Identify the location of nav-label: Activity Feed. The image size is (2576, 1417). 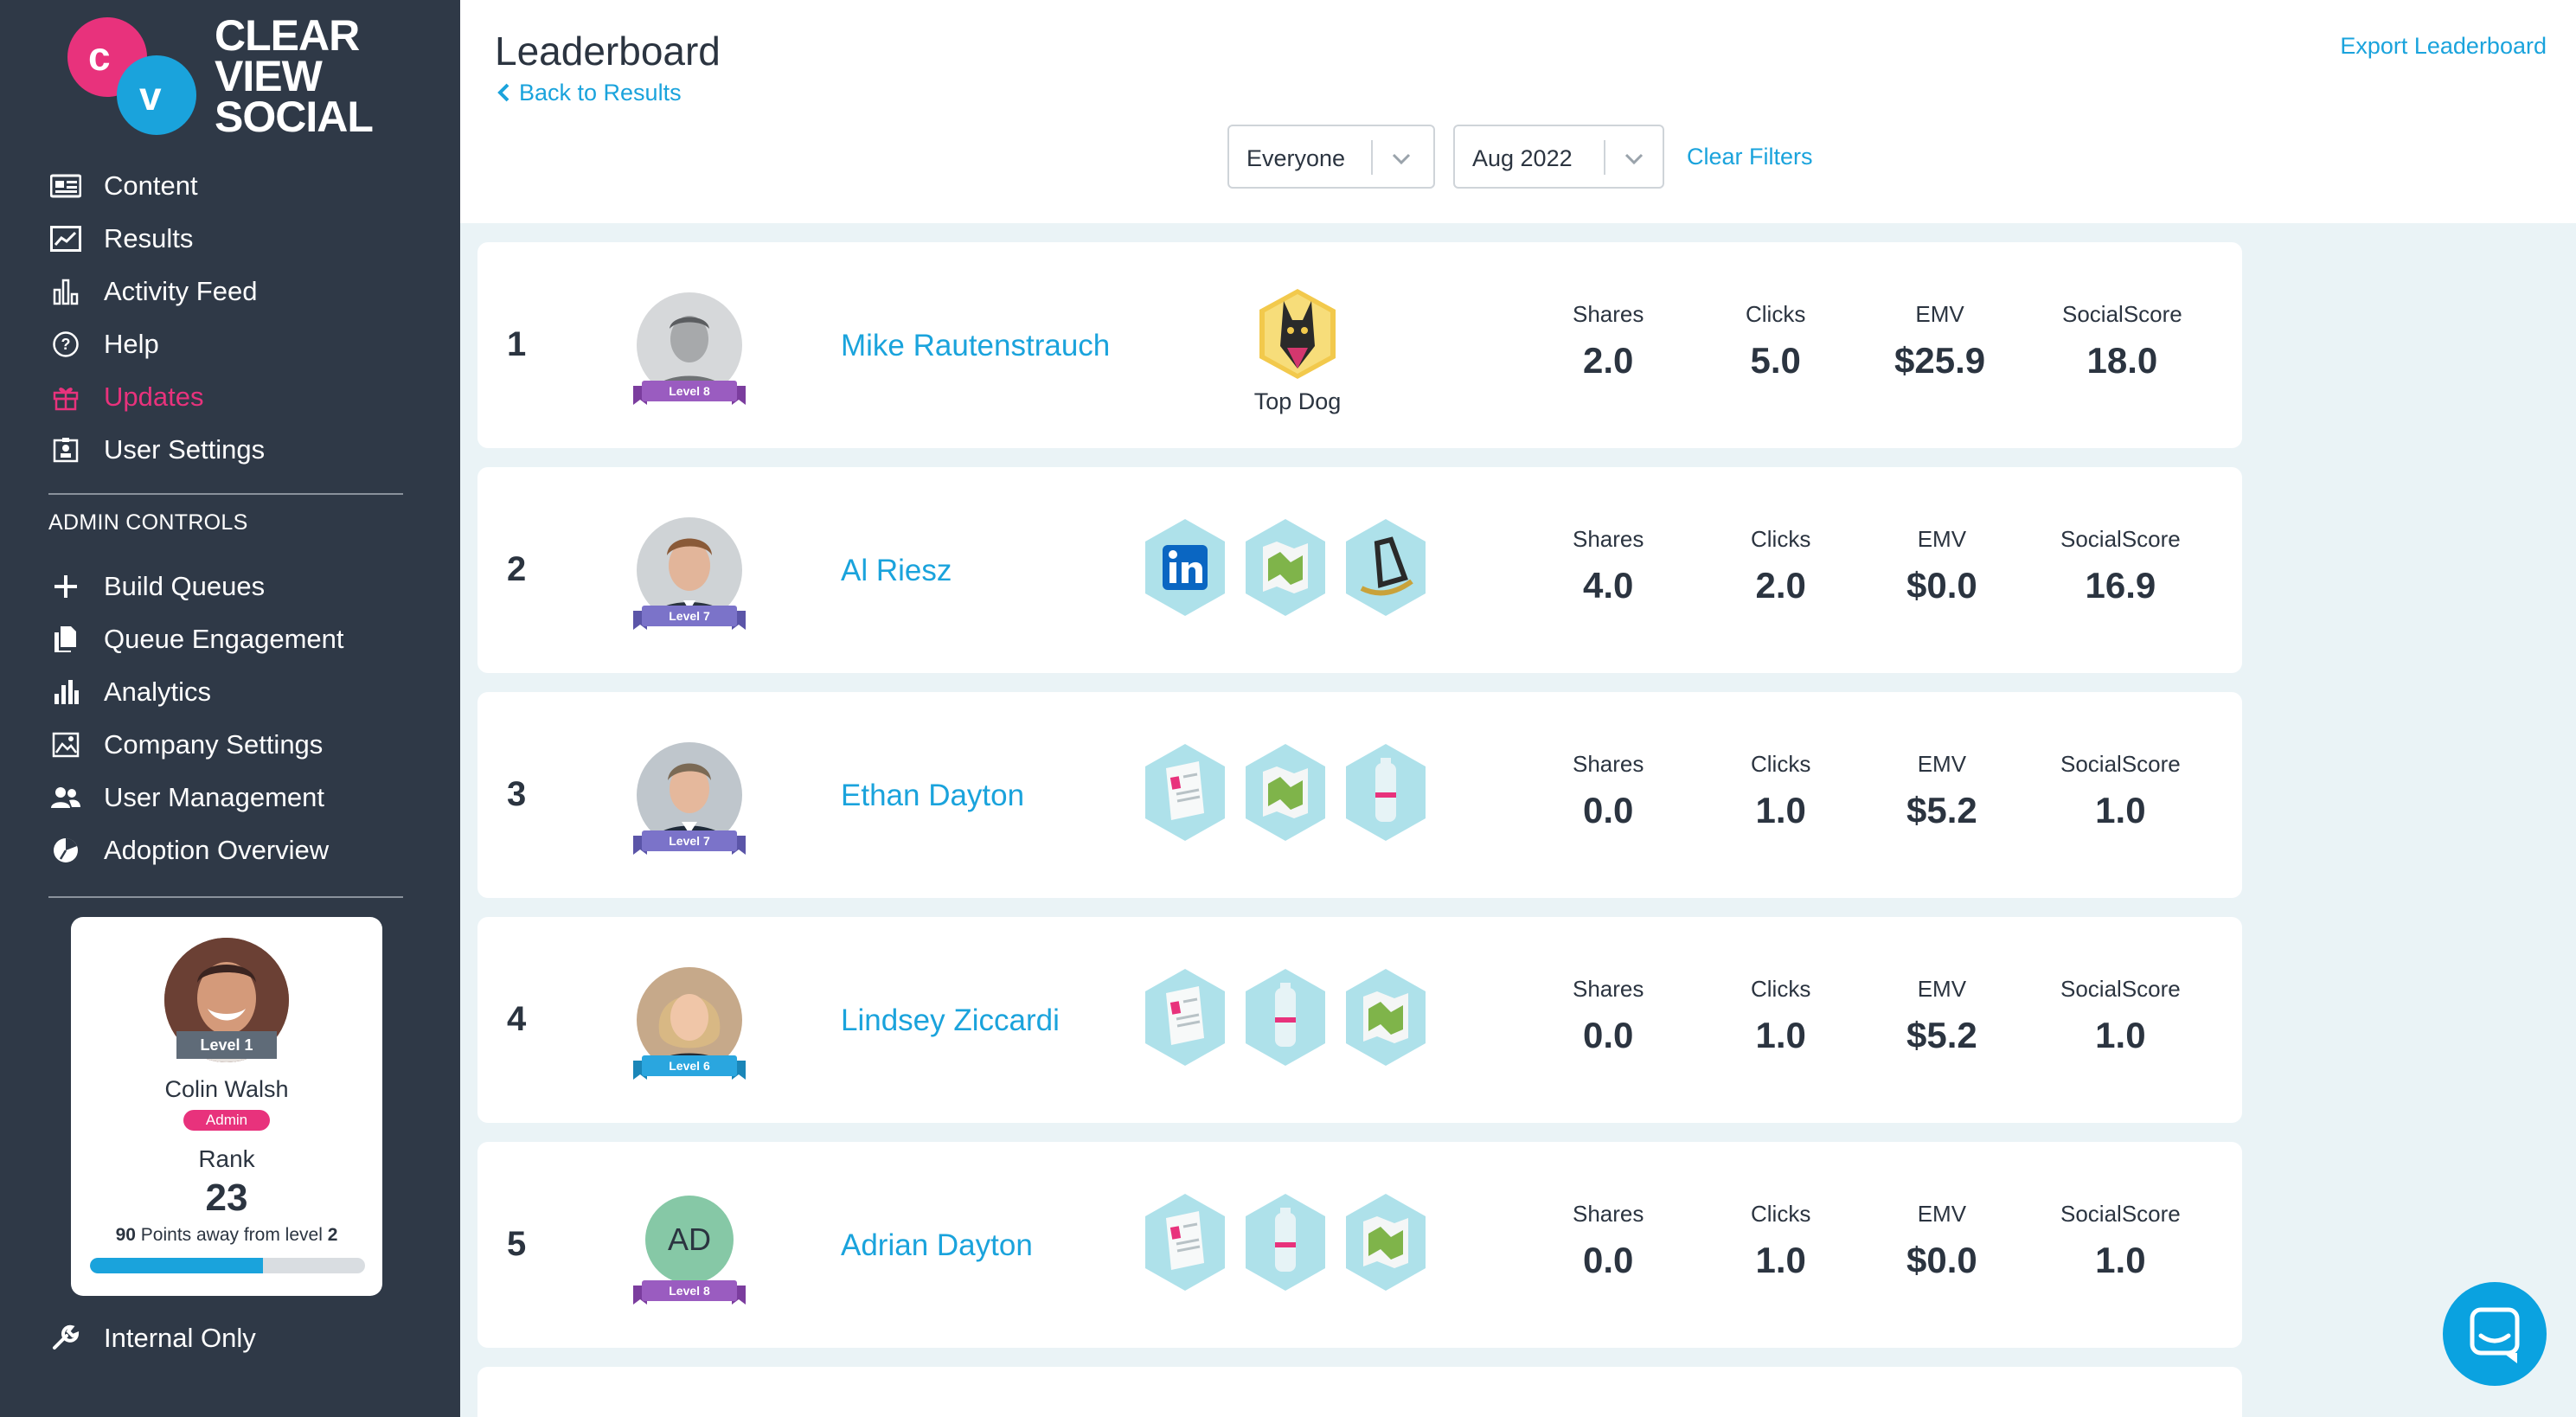
(181, 290).